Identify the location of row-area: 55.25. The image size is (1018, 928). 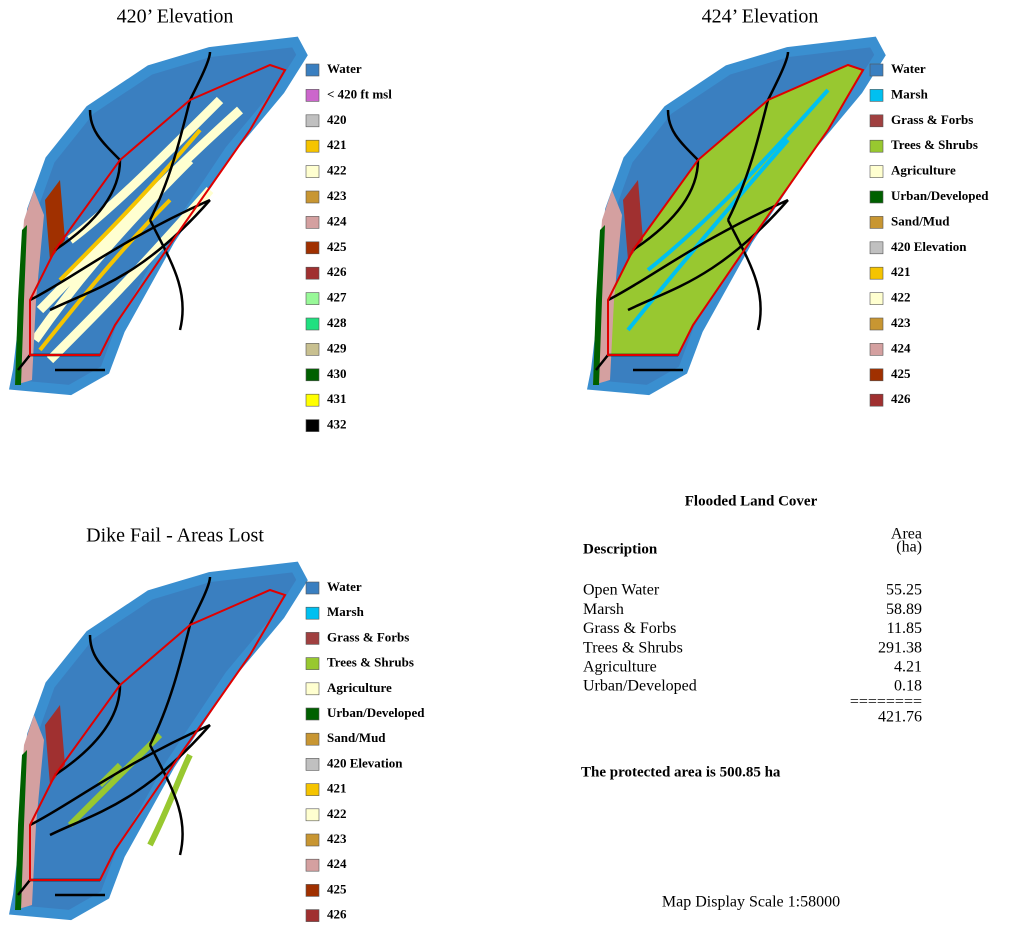
(904, 590).